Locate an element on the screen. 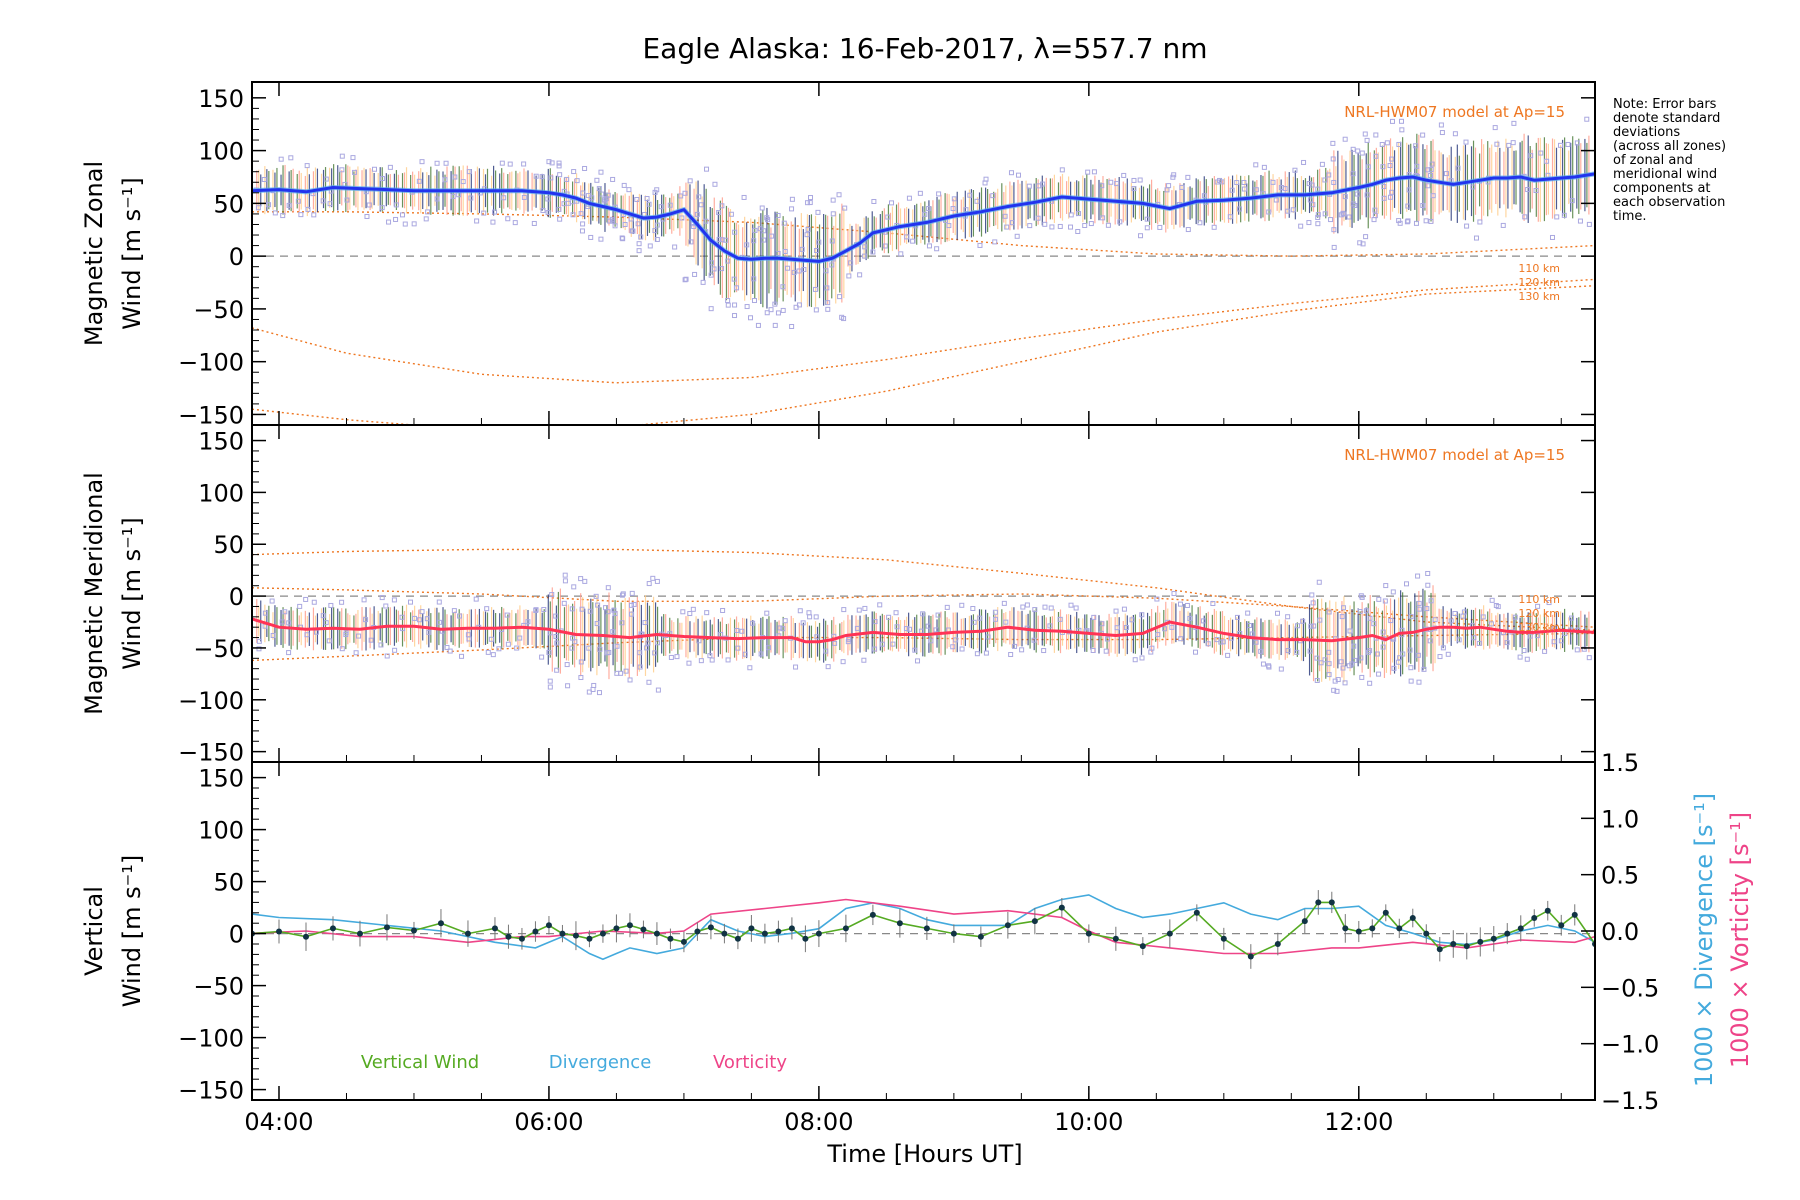 This screenshot has width=1800, height=1200. y2-tick-label: 0.0 is located at coordinates (1620, 932).